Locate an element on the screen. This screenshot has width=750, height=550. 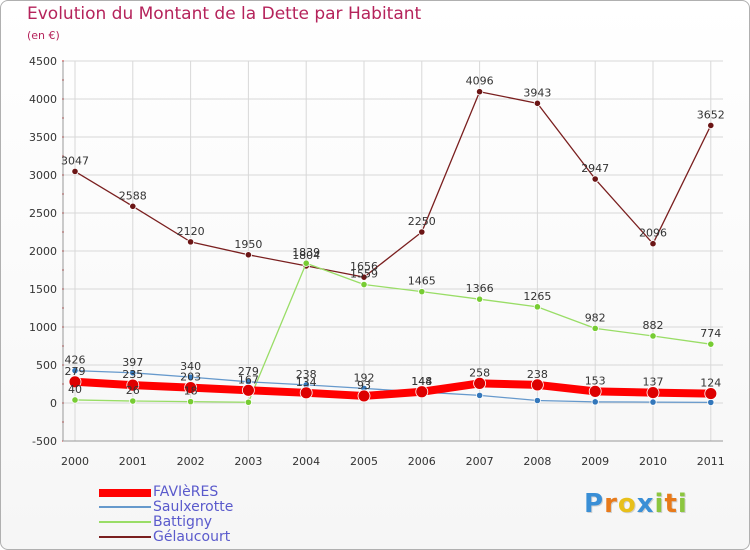
x-tick-label: 2004 is located at coordinates (306, 461).